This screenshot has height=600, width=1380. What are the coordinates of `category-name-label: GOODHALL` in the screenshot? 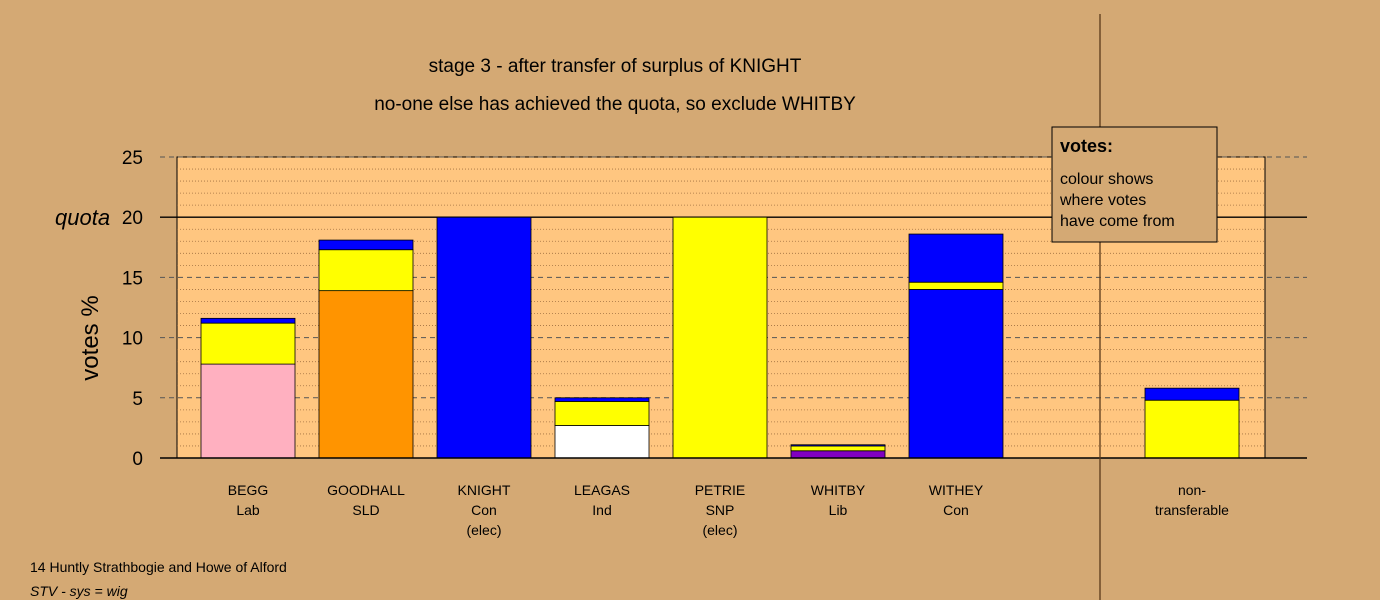 It's located at (366, 490).